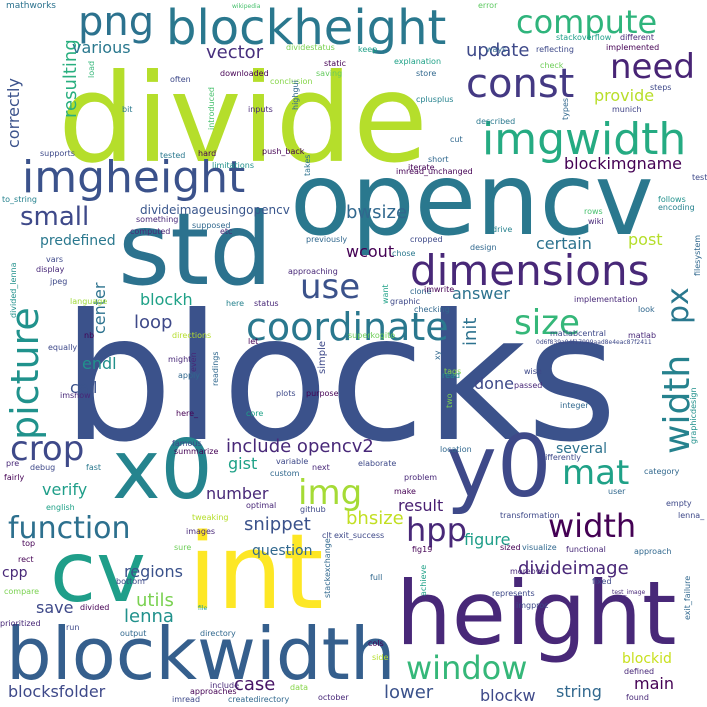  What do you see at coordinates (499, 467) in the screenshot?
I see `word: y0` at bounding box center [499, 467].